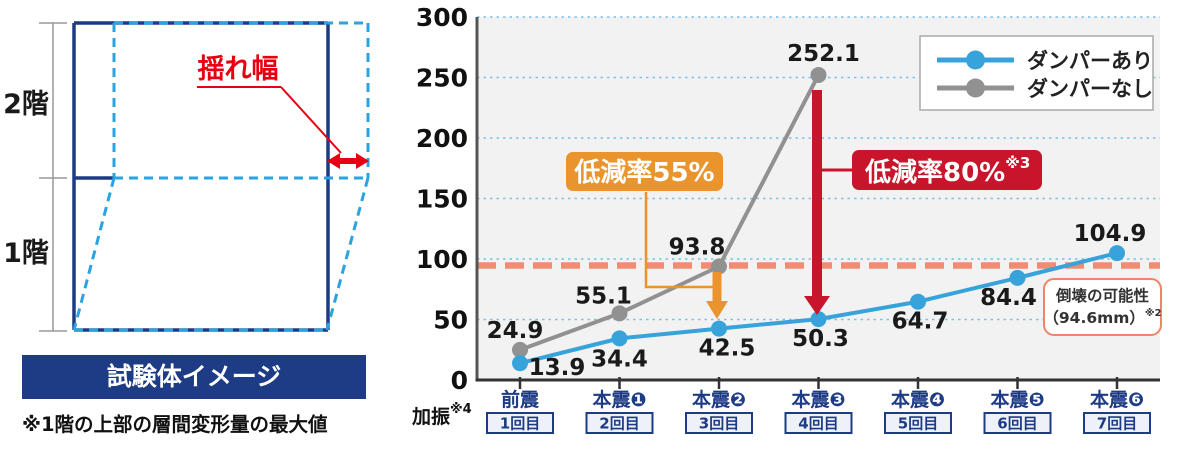 The height and width of the screenshot is (464, 1180). What do you see at coordinates (603, 296) in the screenshot?
I see `data-point-label: 55.1` at bounding box center [603, 296].